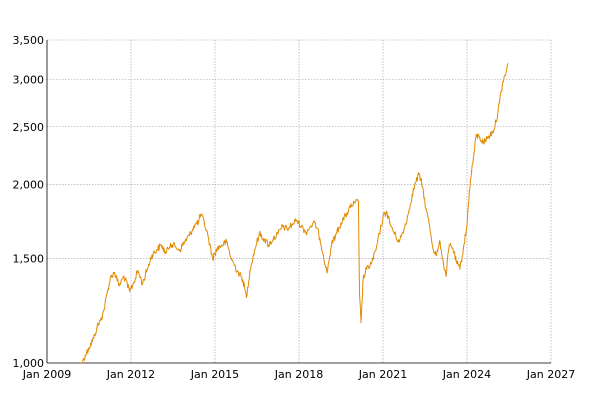 The image size is (600, 405). What do you see at coordinates (29, 80) in the screenshot?
I see `y-tick-label: 3,000` at bounding box center [29, 80].